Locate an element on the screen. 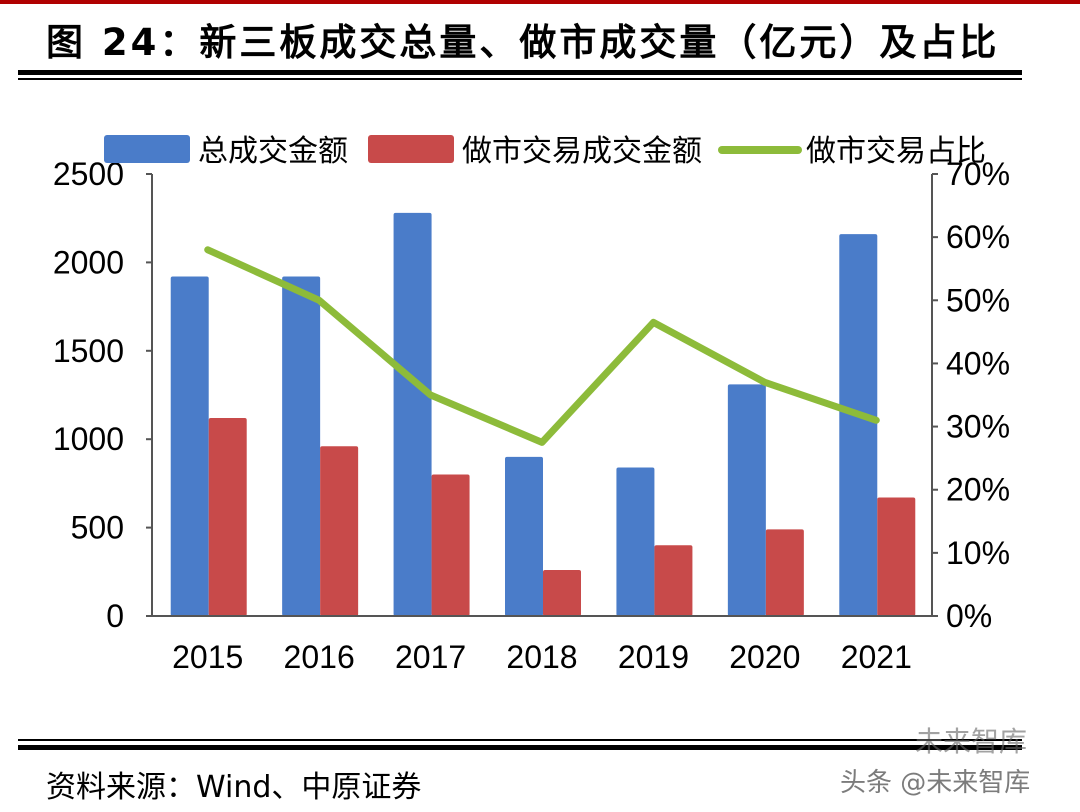 This screenshot has width=1080, height=812. source-note: 资料来源：Wind、中原证券 is located at coordinates (234, 787).